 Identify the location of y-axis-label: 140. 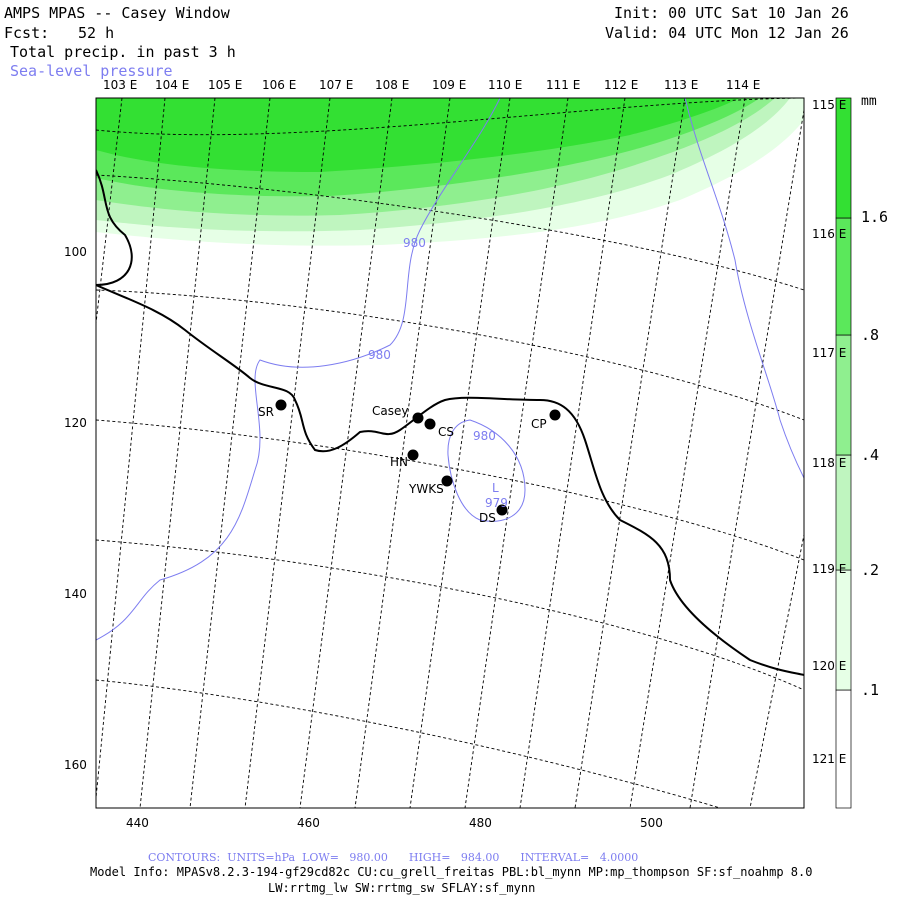
(75, 594).